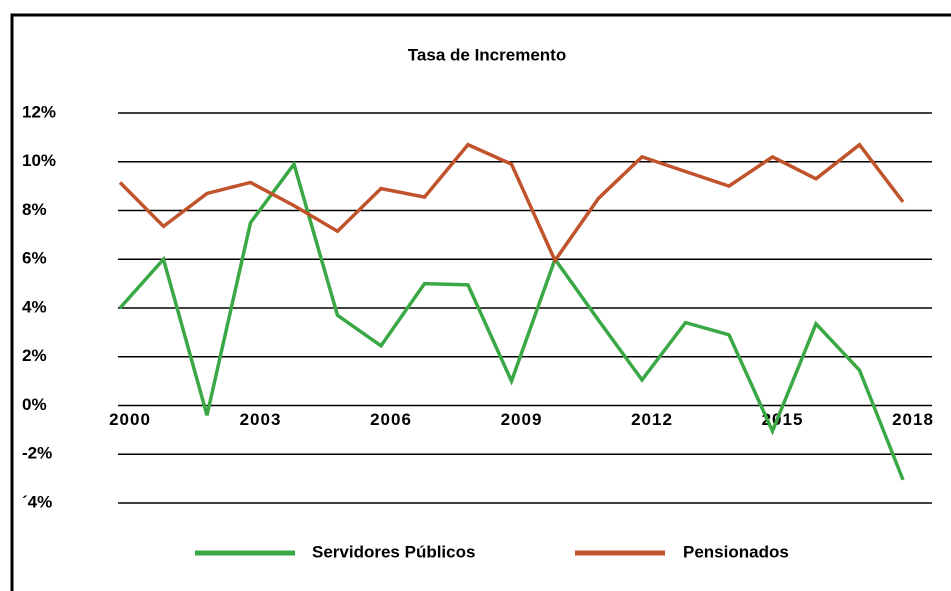 The width and height of the screenshot is (951, 591). What do you see at coordinates (34, 258) in the screenshot?
I see `y-tick-label: 6%` at bounding box center [34, 258].